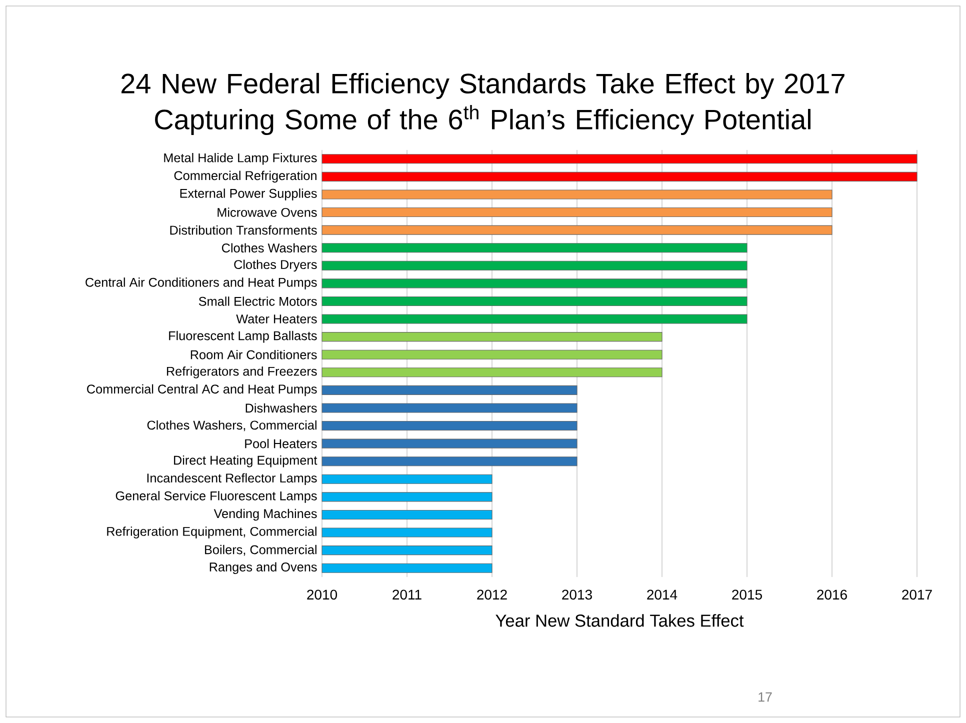 Image resolution: width=966 pixels, height=723 pixels. What do you see at coordinates (231, 426) in the screenshot?
I see `y-tick-label: Clothes Washers, Commercial` at bounding box center [231, 426].